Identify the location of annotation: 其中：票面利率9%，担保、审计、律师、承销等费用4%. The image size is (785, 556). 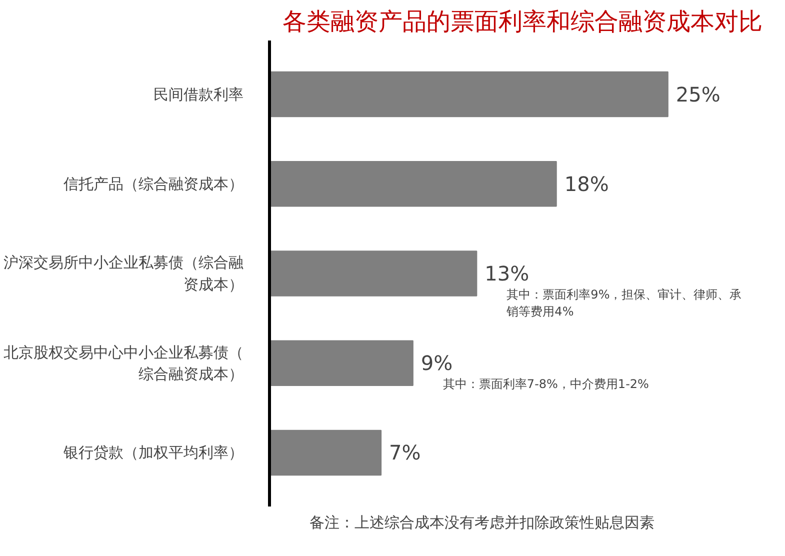
(624, 303).